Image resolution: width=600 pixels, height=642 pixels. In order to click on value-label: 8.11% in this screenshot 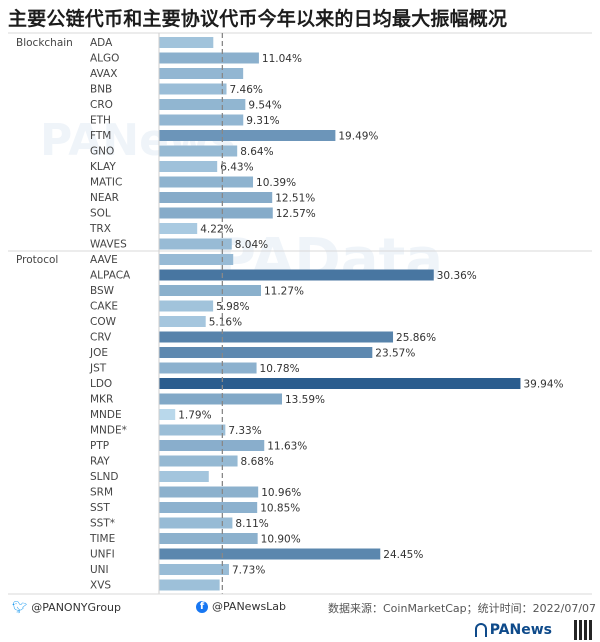, I will do `click(251, 524)`.